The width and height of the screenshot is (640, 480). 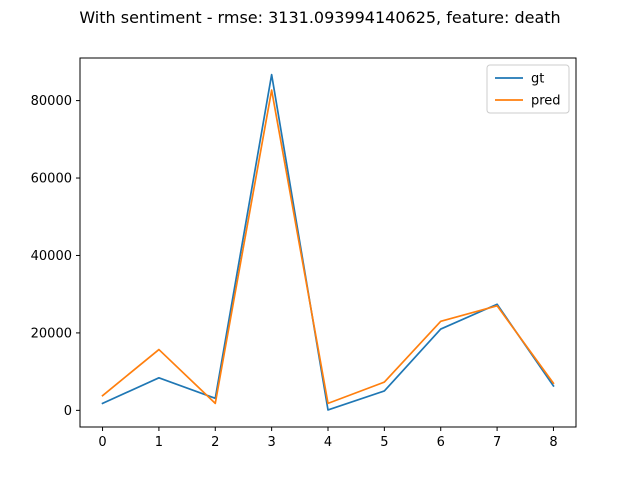 I want to click on legend: gt pred, so click(x=528, y=89).